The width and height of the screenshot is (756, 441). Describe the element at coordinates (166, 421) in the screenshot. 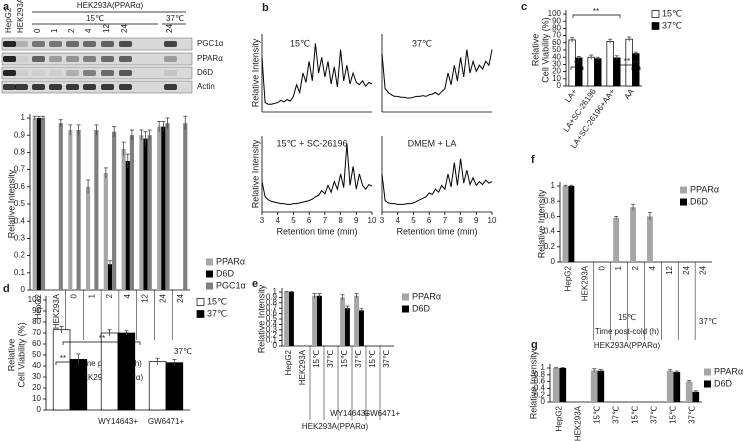

I see `x-tick-label: GW6471+` at that location.